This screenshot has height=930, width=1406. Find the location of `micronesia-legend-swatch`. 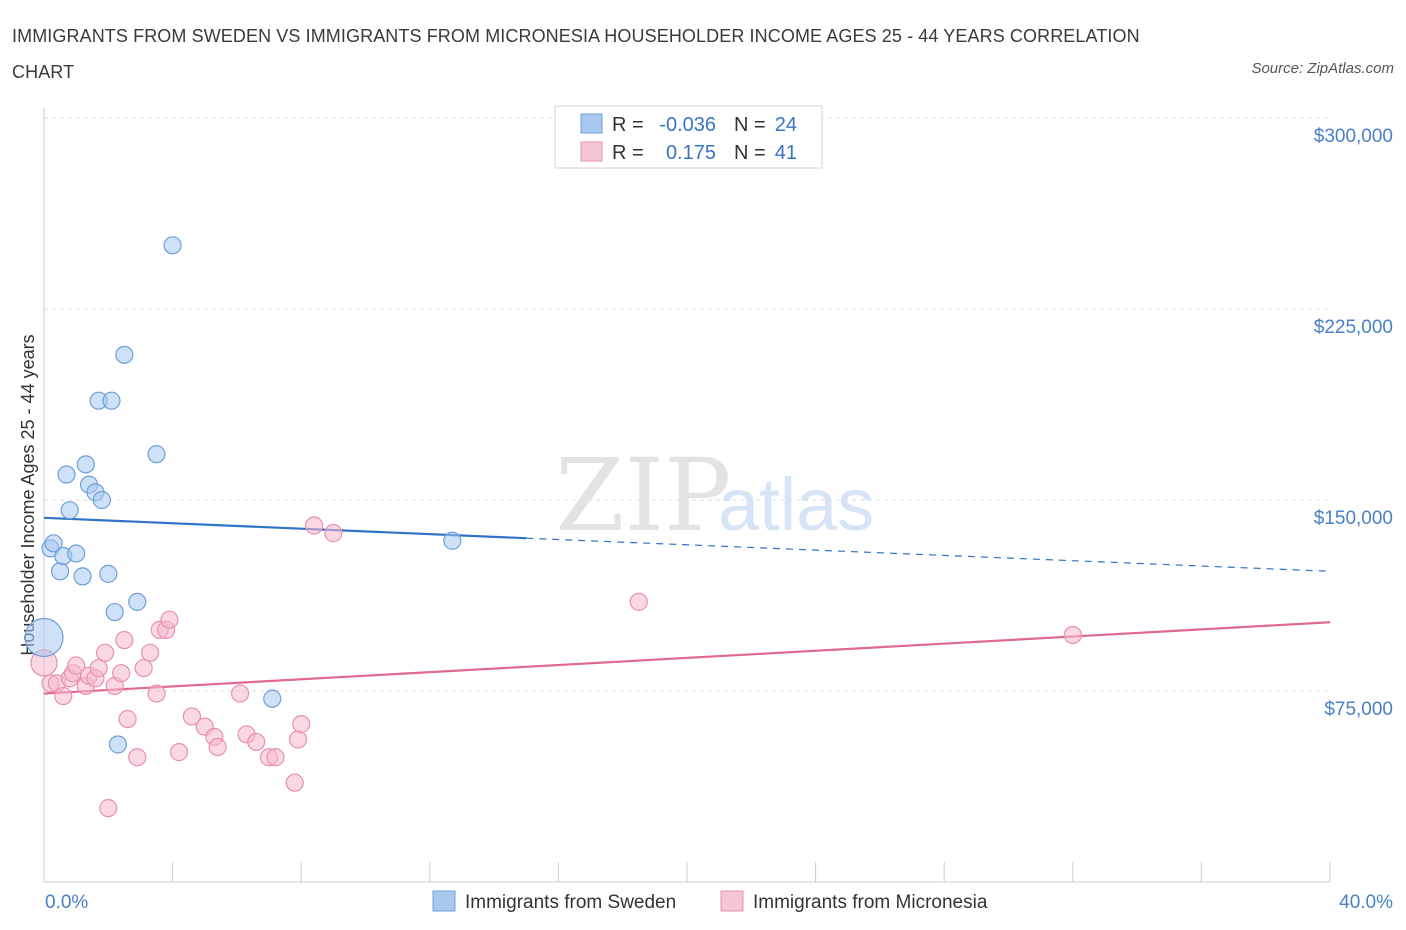

micronesia-legend-swatch is located at coordinates (591, 151).